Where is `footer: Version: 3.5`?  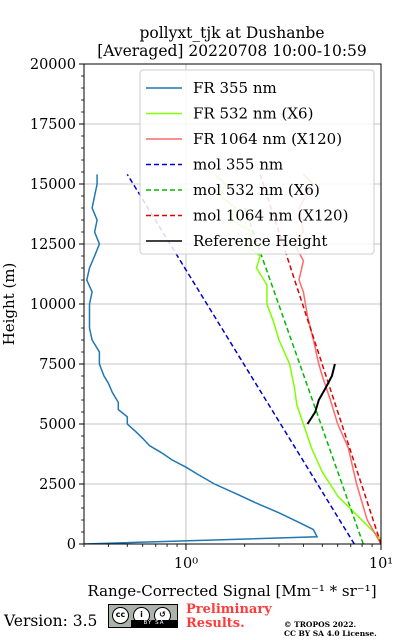 footer: Version: 3.5 is located at coordinates (200, 620).